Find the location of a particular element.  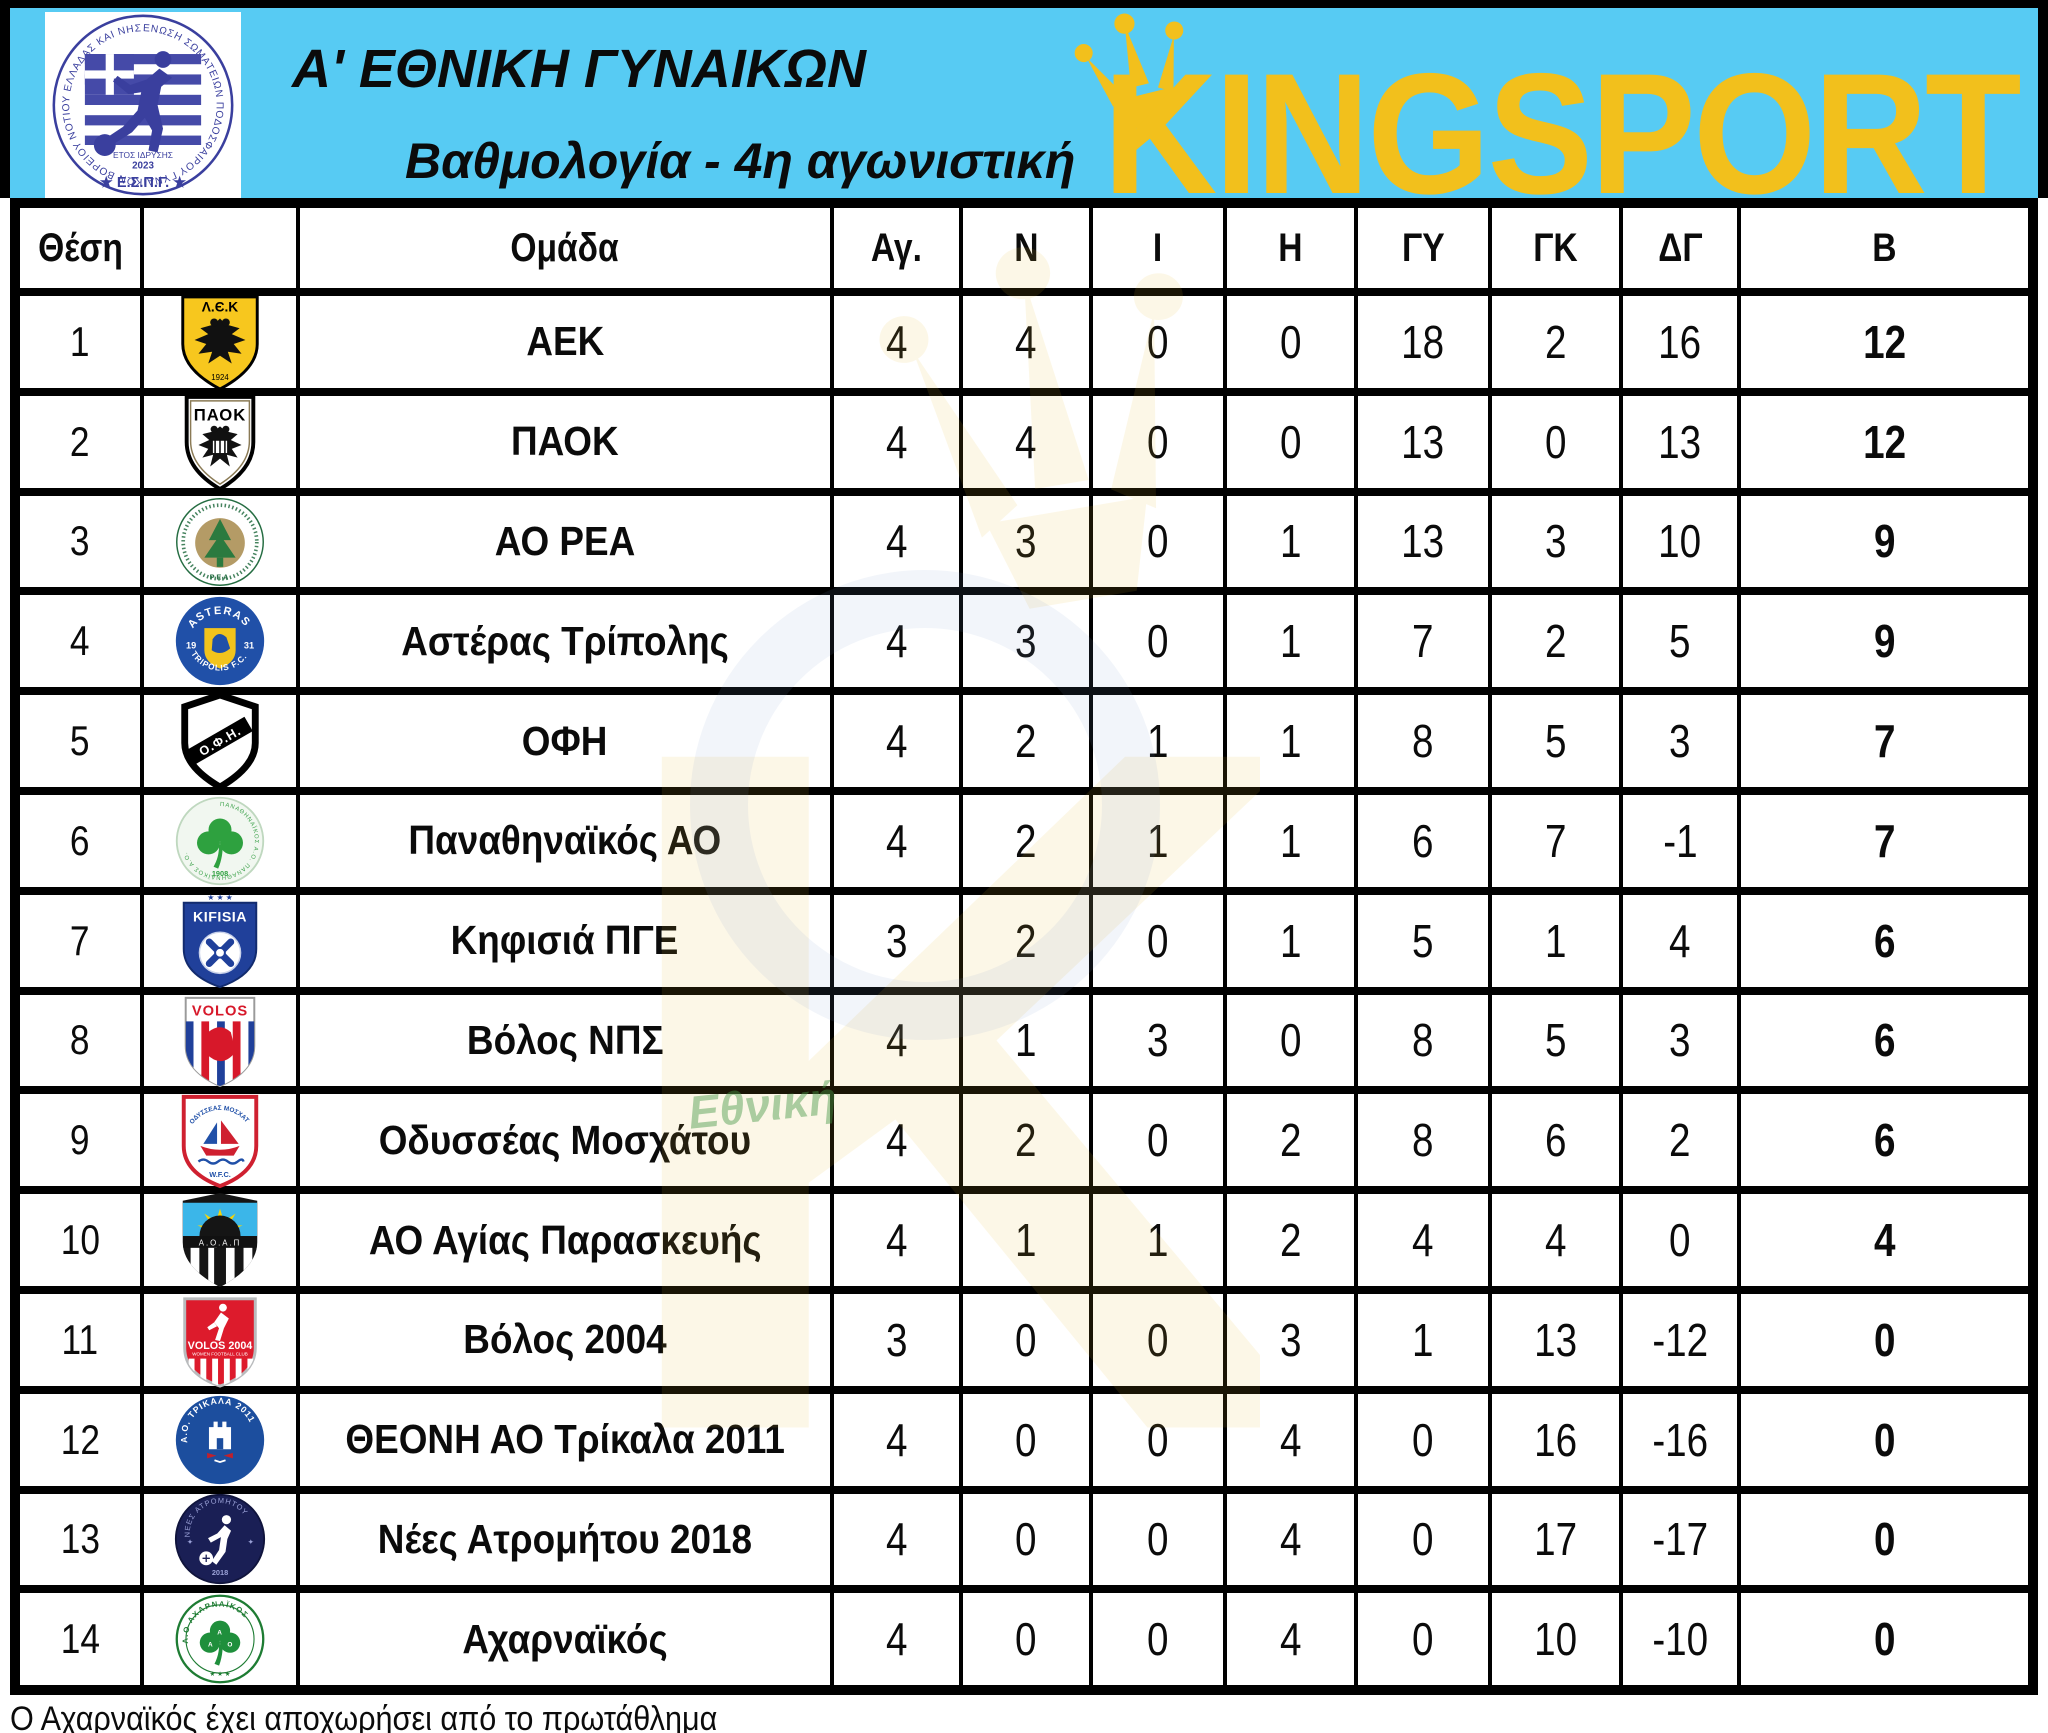

svg-text: 2018 is located at coordinates (220, 1572).